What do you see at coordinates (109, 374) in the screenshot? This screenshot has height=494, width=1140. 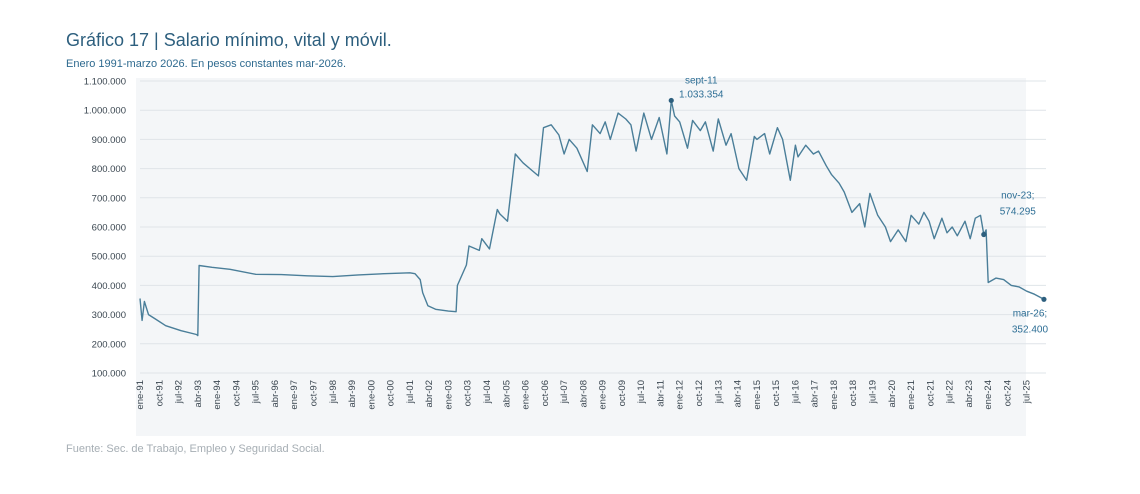 I see `y-tick-label: 100.000` at bounding box center [109, 374].